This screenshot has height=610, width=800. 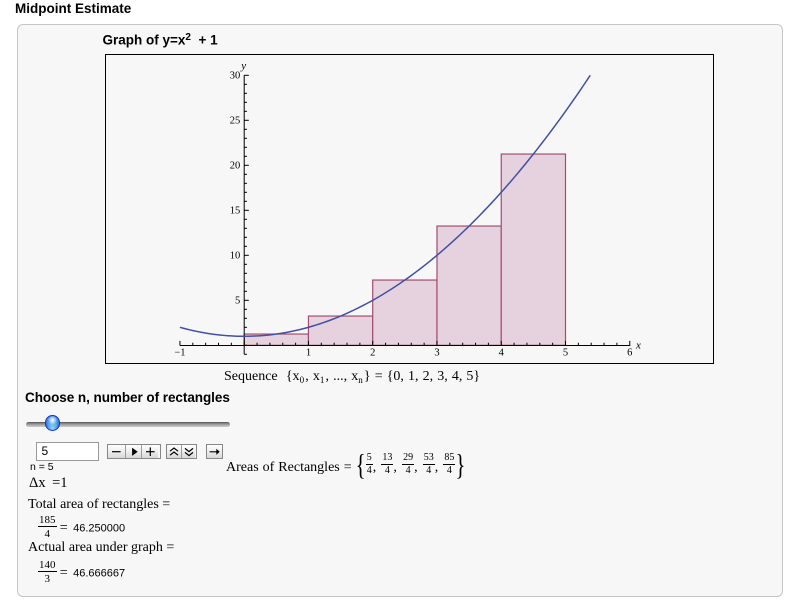 I want to click on svg-text: 6, so click(x=629, y=353).